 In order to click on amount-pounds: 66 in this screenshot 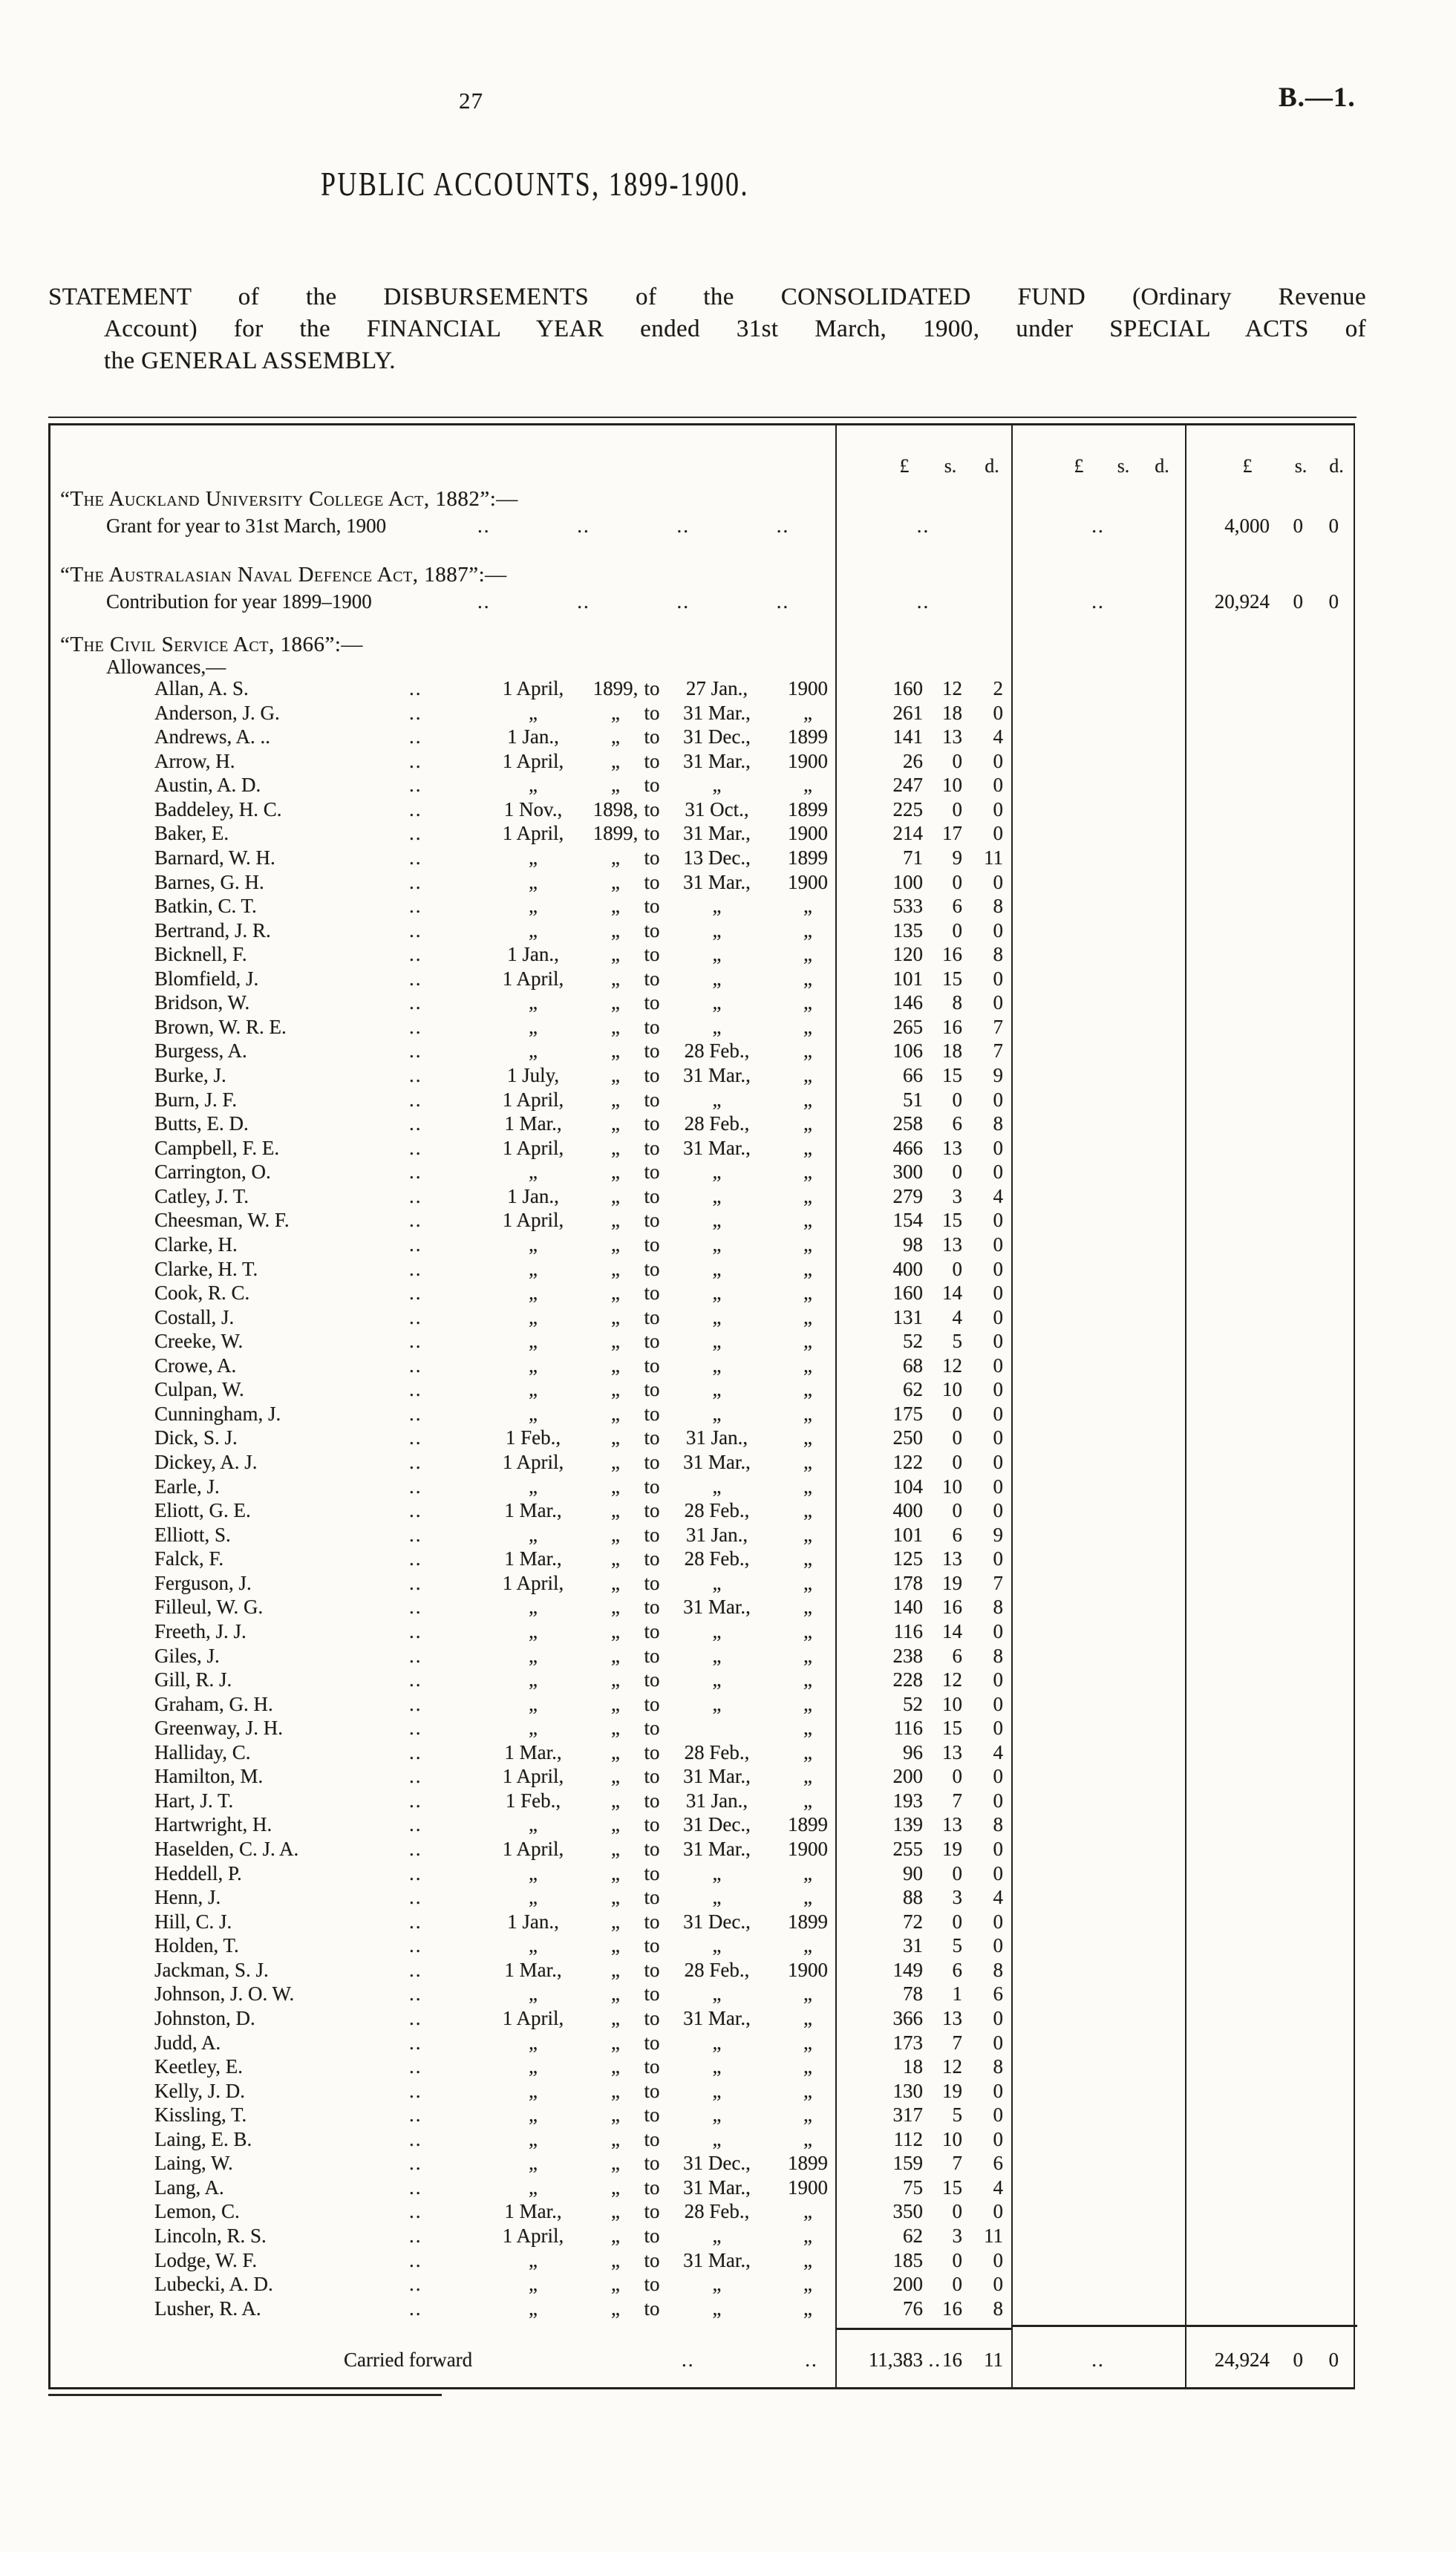, I will do `click(913, 1075)`.